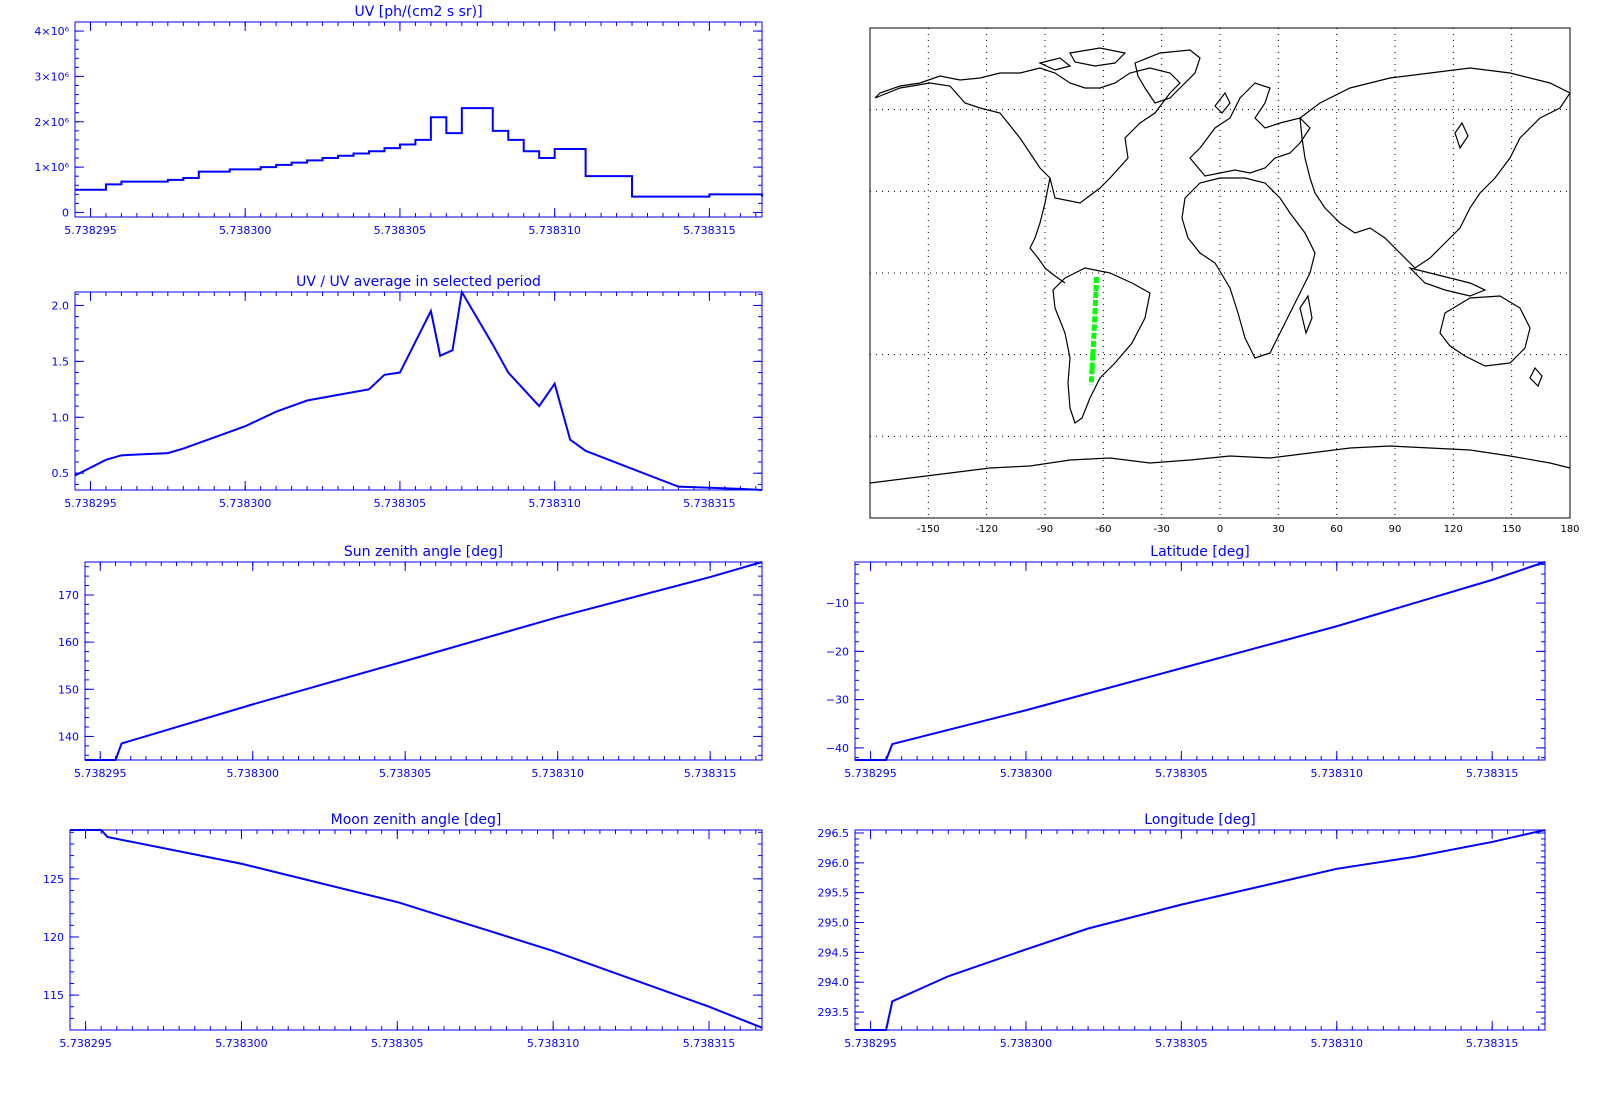 The width and height of the screenshot is (1600, 1100). I want to click on chart-title: Longitude [deg], so click(1199, 820).